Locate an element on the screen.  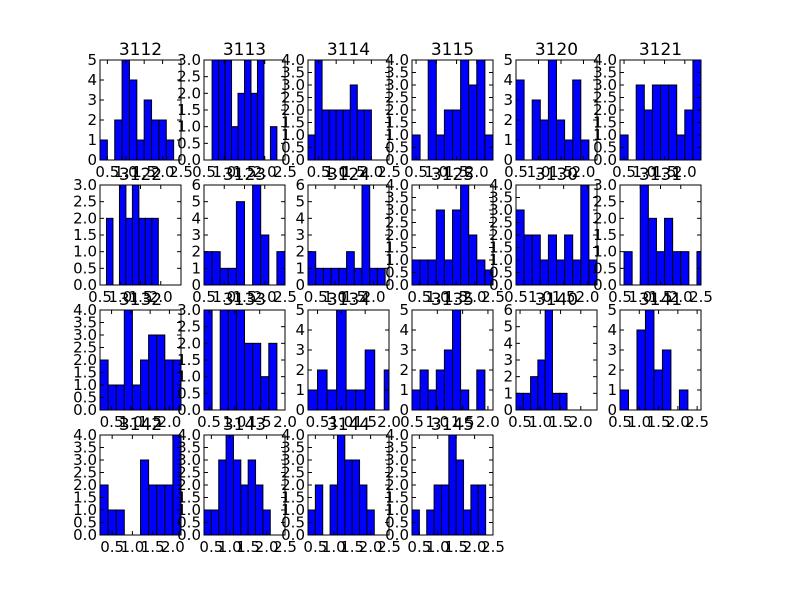
y-tick-label: 0.5 is located at coordinates (189, 143).